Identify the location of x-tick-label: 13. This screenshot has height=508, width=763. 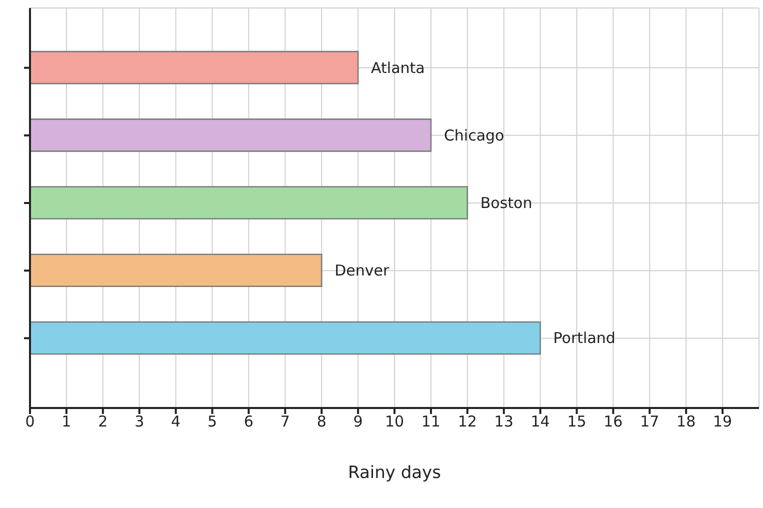
(504, 421).